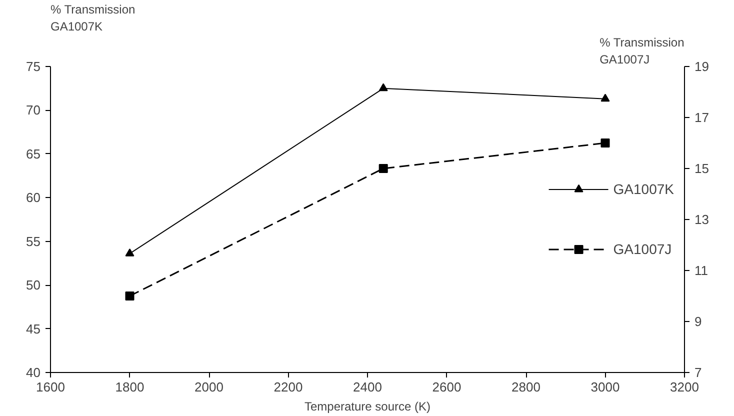  What do you see at coordinates (698, 372) in the screenshot?
I see `y2-tick-label: 7` at bounding box center [698, 372].